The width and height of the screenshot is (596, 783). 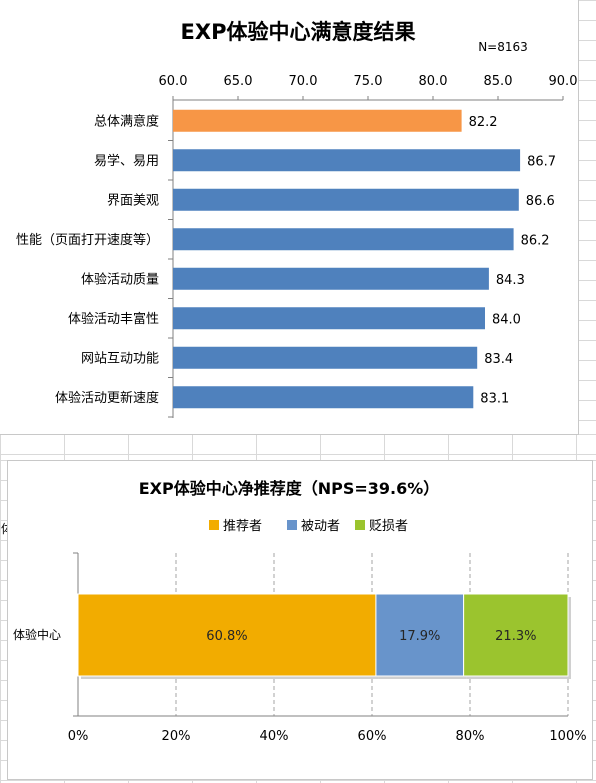 I want to click on category-label: 体验活动更新速度, so click(x=107, y=398).